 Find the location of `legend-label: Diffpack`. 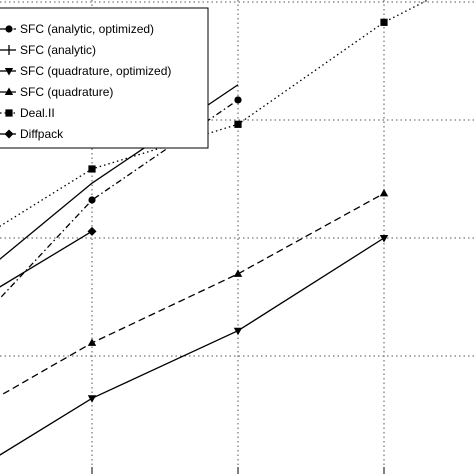

legend-label: Diffpack is located at coordinates (42, 134).